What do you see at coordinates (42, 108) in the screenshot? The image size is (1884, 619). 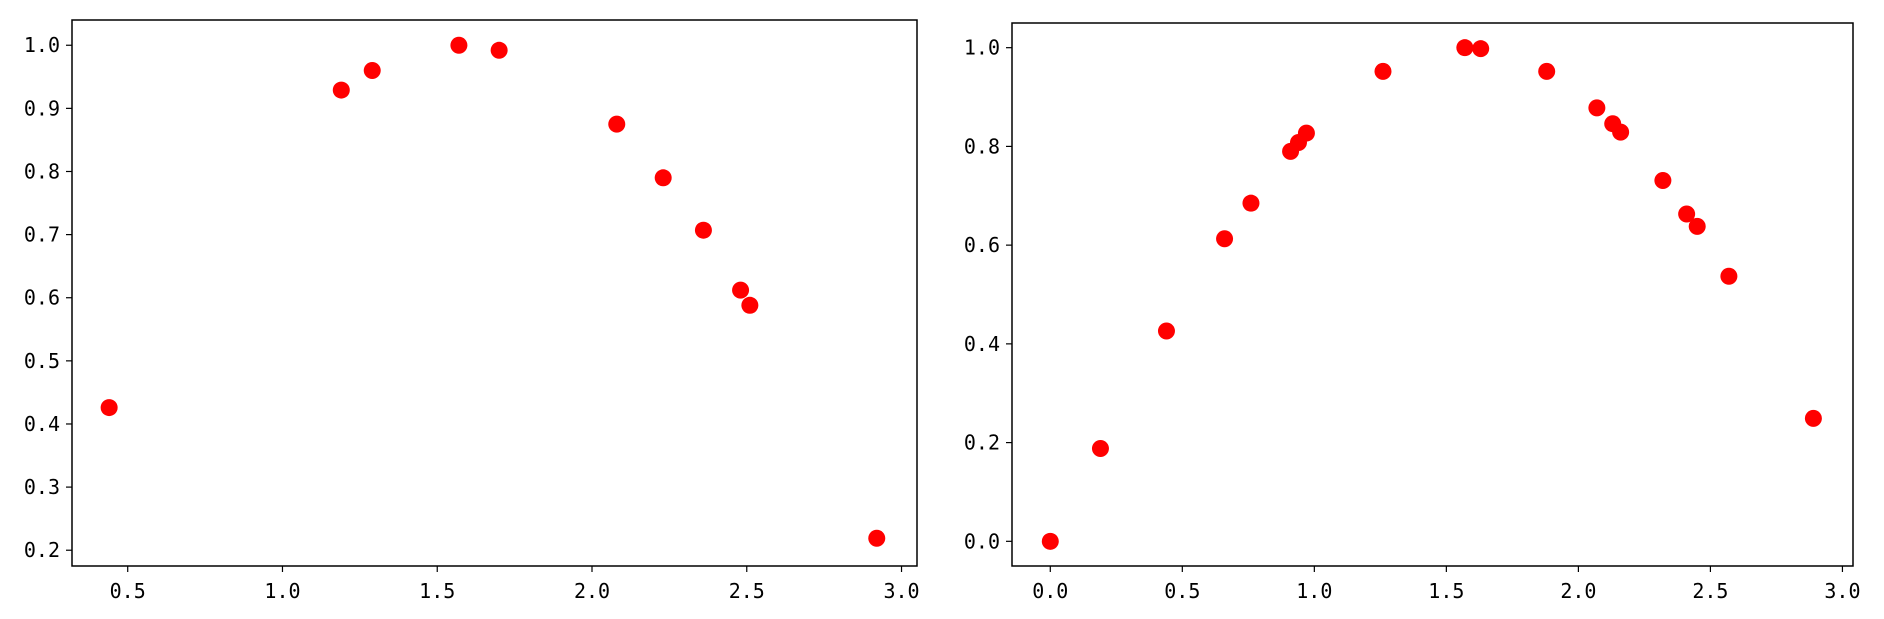 I see `y-tick-label: 0.9` at bounding box center [42, 108].